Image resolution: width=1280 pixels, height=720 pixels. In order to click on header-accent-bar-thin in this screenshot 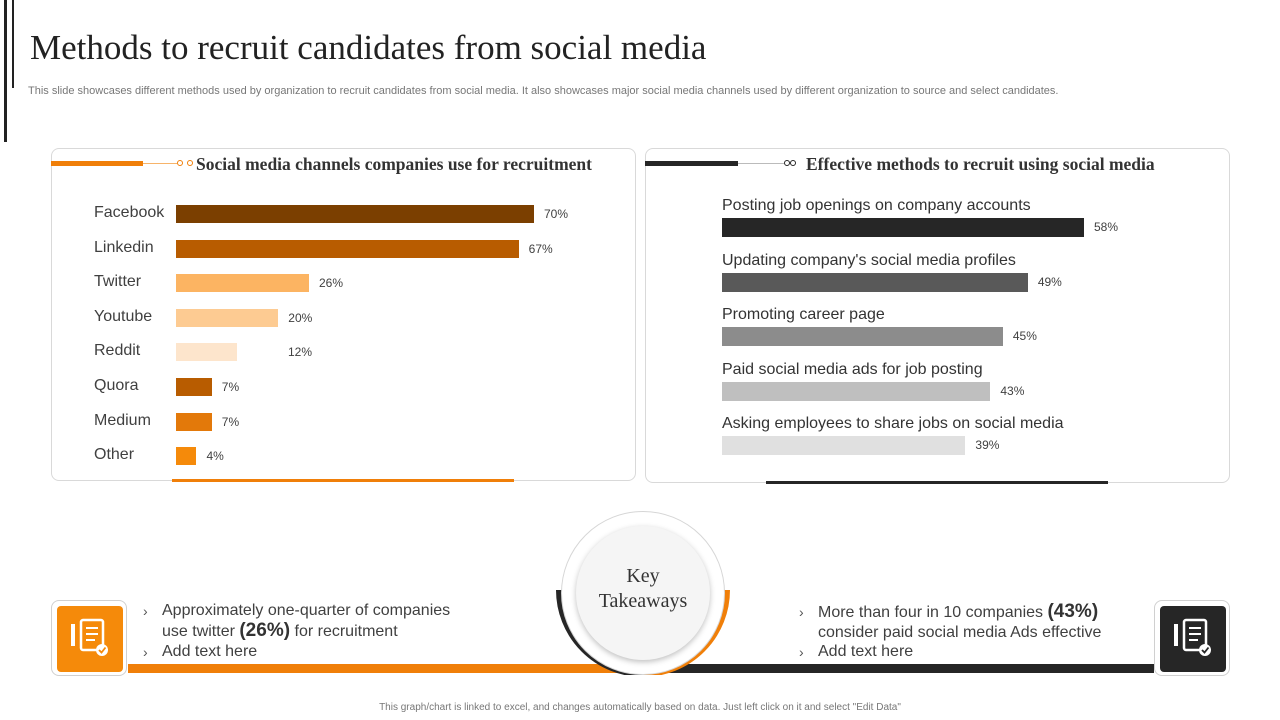, I will do `click(13, 44)`.